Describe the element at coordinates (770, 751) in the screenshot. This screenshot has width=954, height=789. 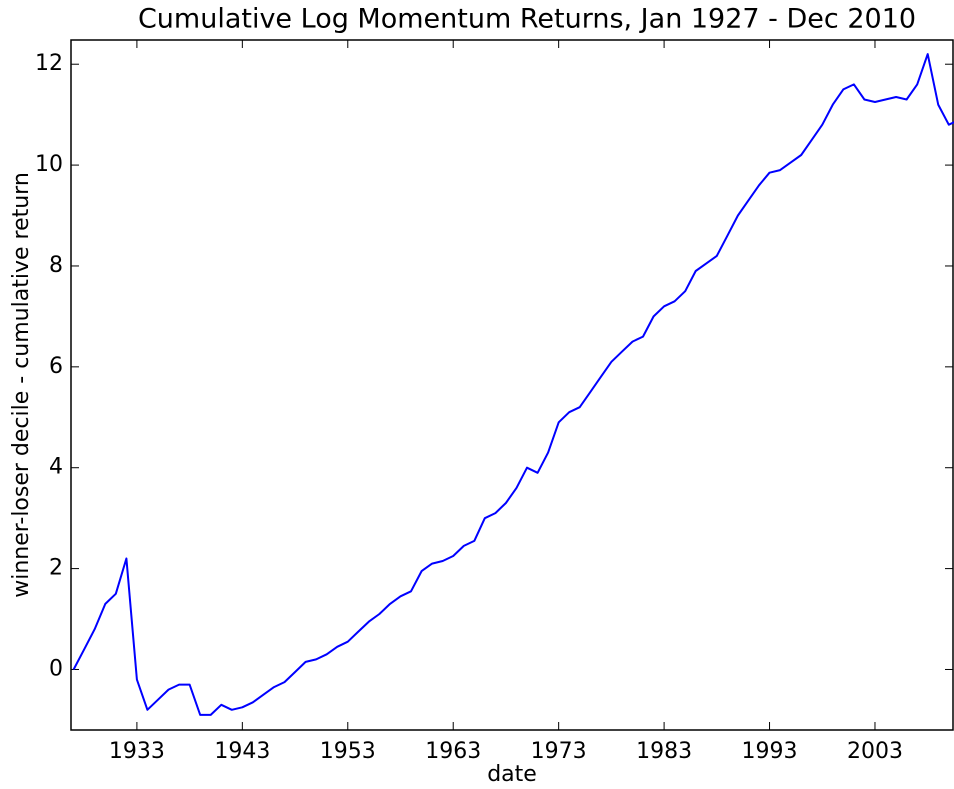
I see `x-tick-label: 1993` at that location.